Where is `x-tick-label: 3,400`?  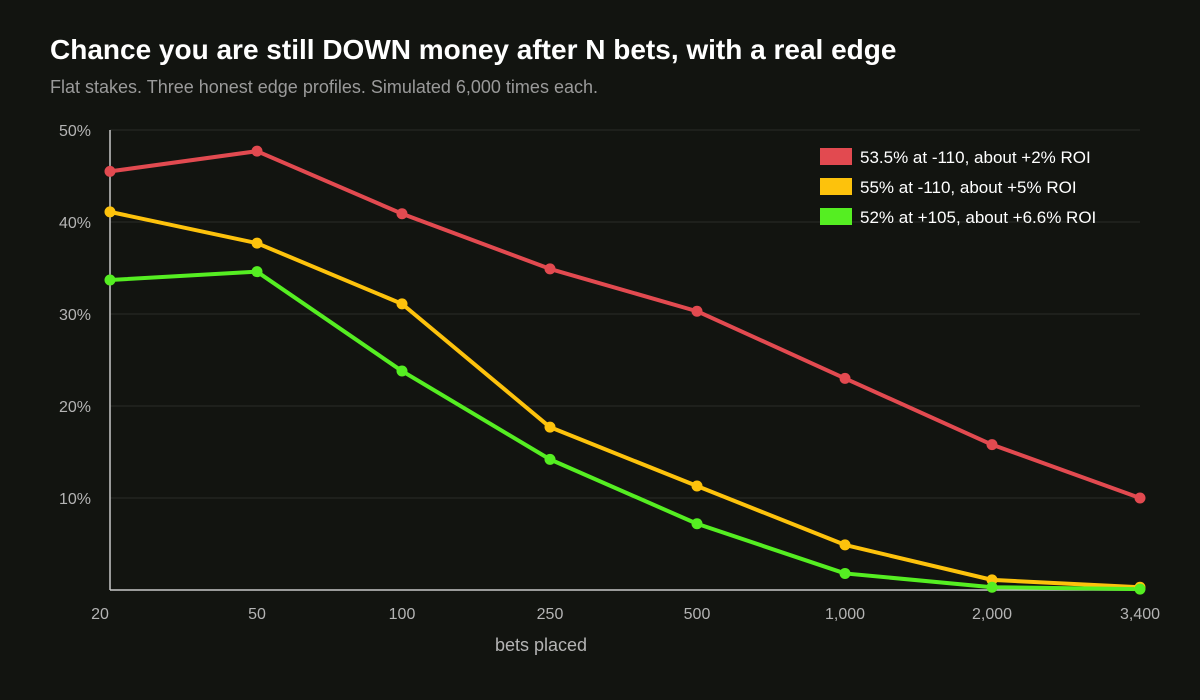
x-tick-label: 3,400 is located at coordinates (1140, 614).